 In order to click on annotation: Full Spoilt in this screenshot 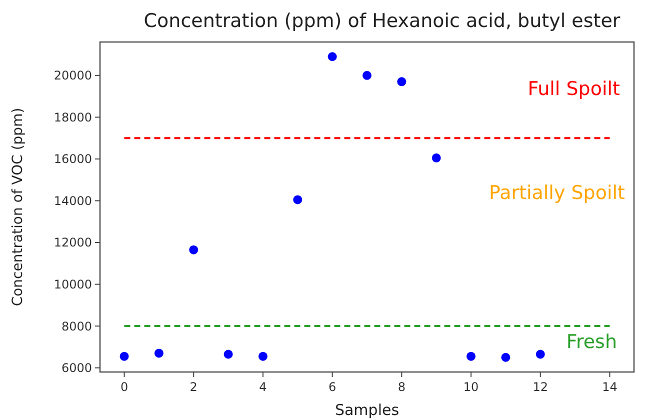, I will do `click(574, 89)`.